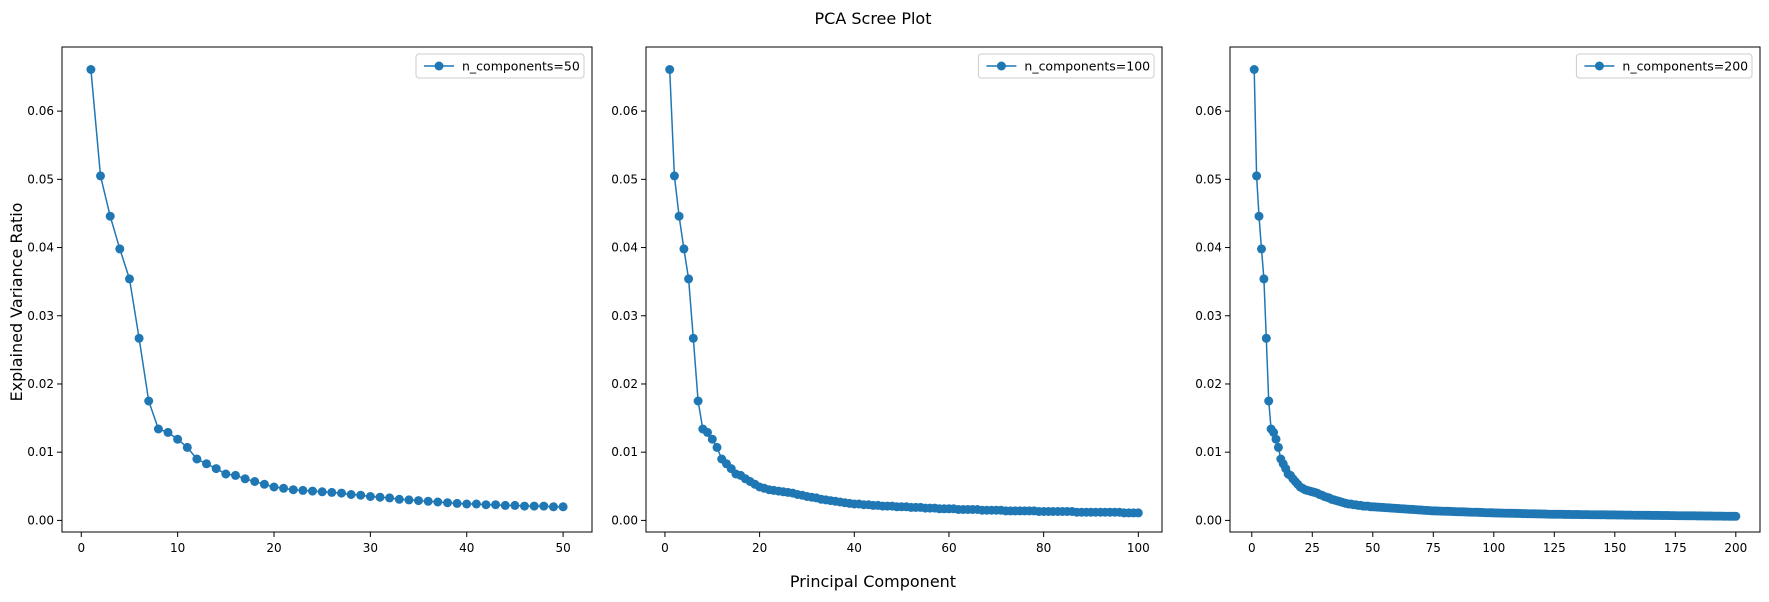 The height and width of the screenshot is (602, 1769). I want to click on x-tick-label: 30, so click(370, 548).